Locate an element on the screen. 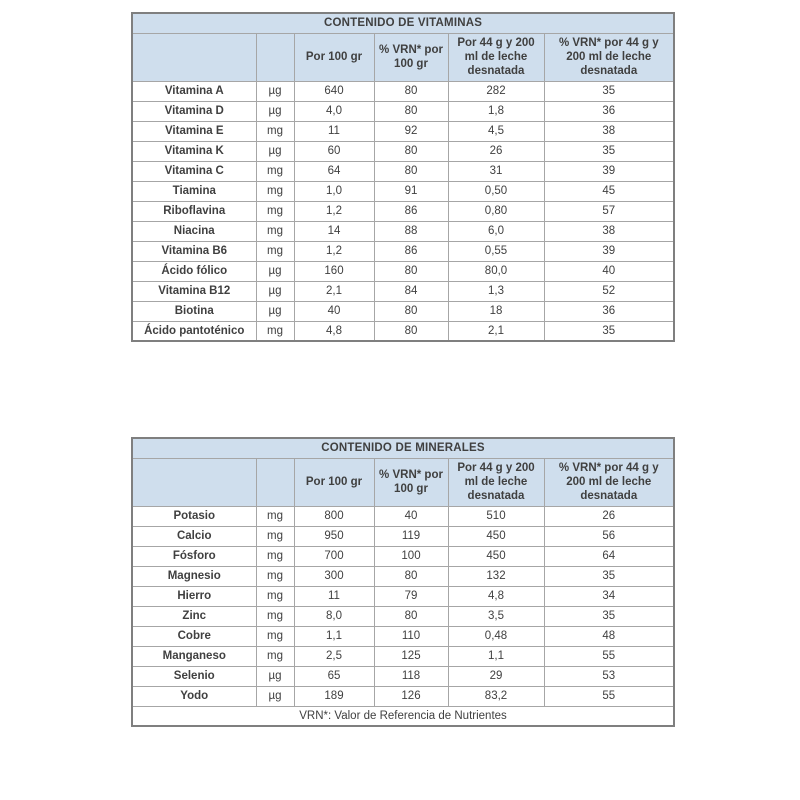 This screenshot has height=800, width=800. value-cell-vrn100: 118 is located at coordinates (411, 676).